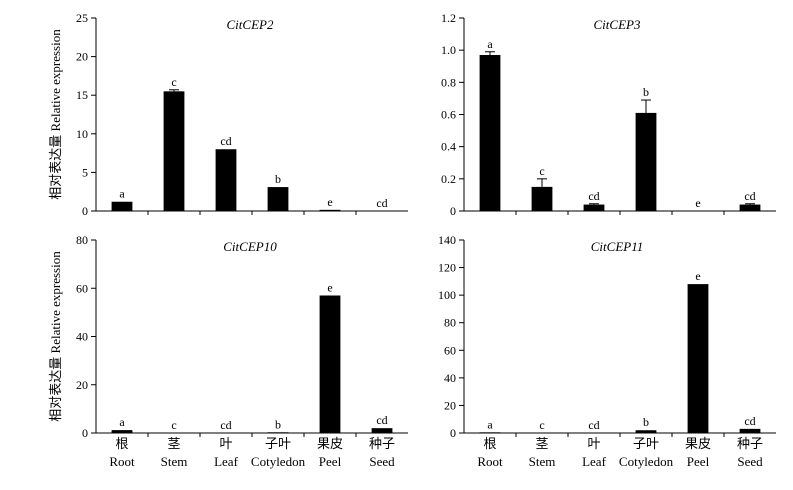 The width and height of the screenshot is (793, 490). What do you see at coordinates (448, 115) in the screenshot?
I see `y-tick-label: 0.6` at bounding box center [448, 115].